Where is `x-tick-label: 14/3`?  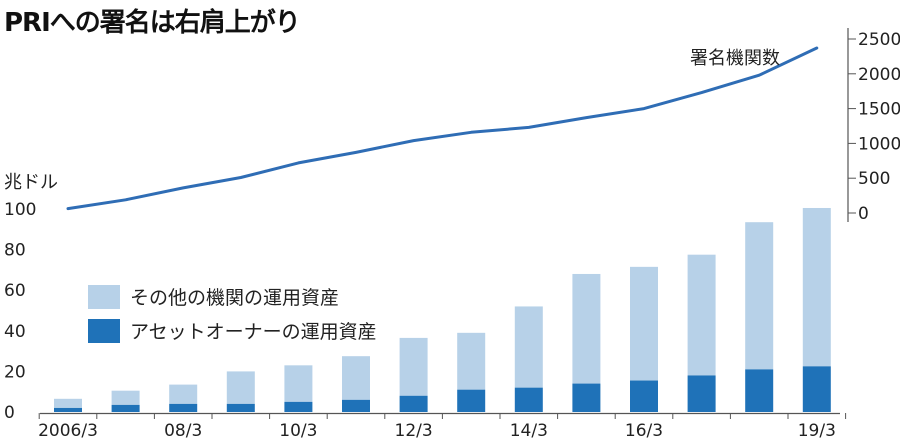
x-tick-label: 14/3 is located at coordinates (529, 429).